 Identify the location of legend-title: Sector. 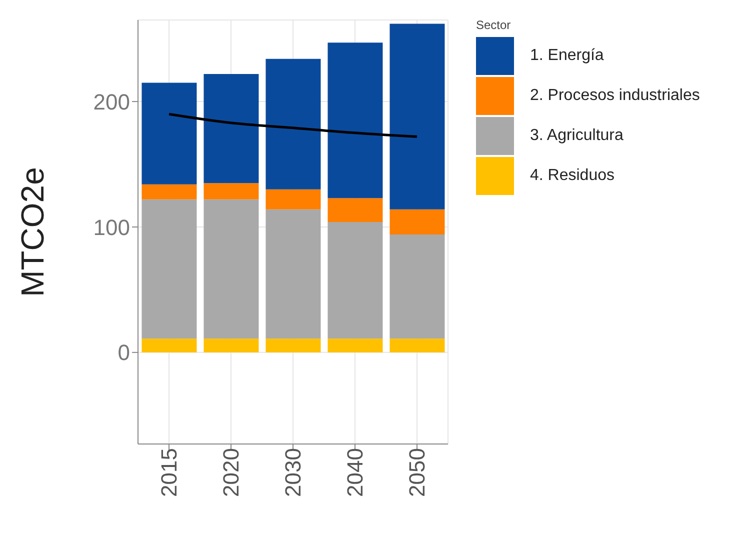
(494, 25).